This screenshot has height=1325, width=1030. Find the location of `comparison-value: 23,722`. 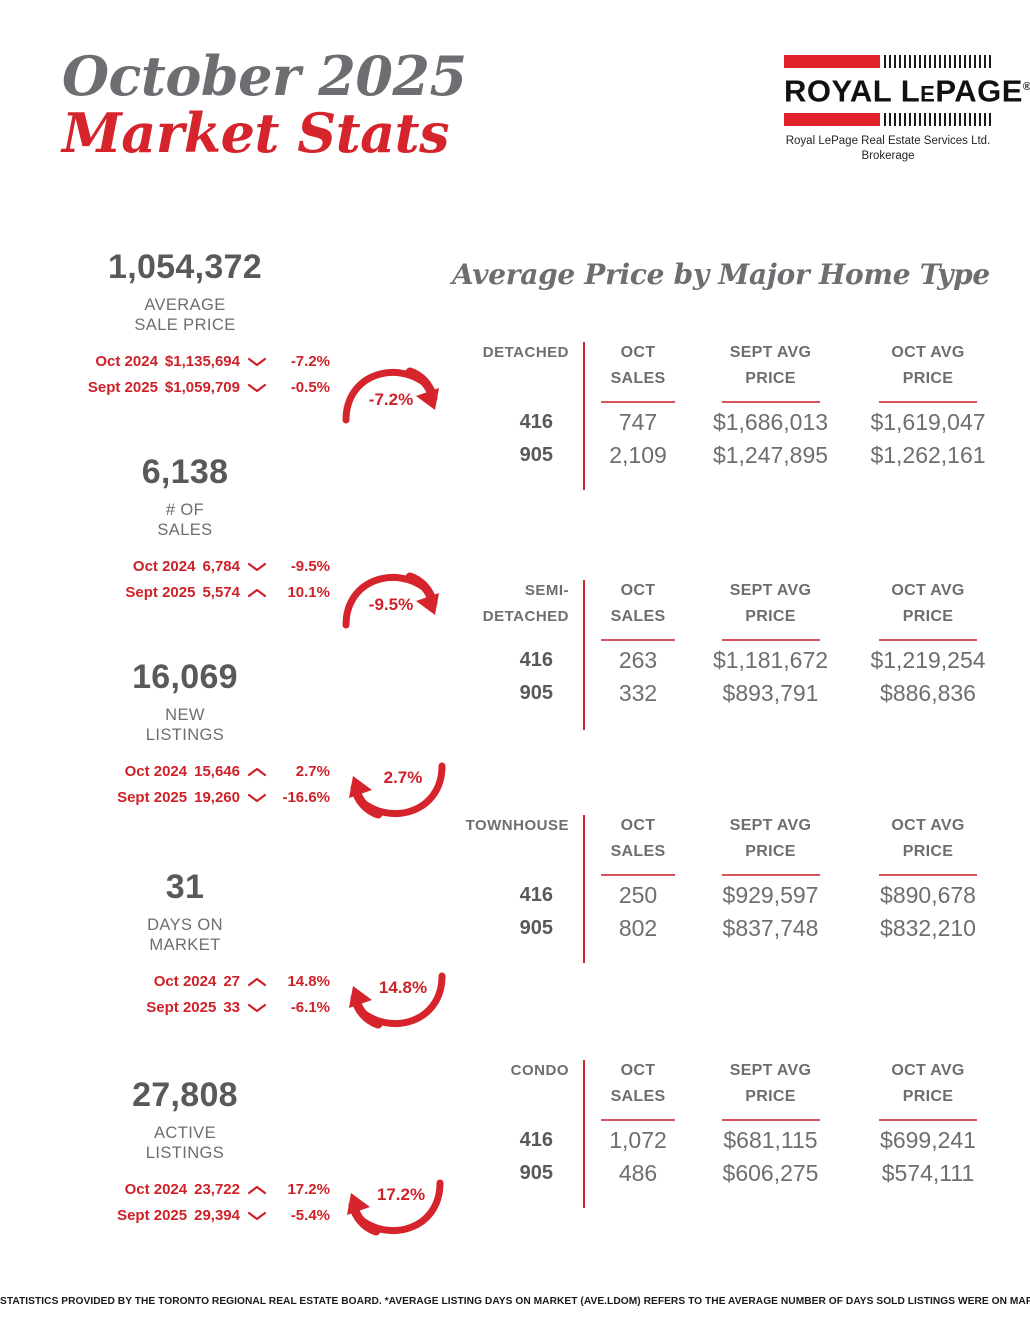

comparison-value: 23,722 is located at coordinates (217, 1189).